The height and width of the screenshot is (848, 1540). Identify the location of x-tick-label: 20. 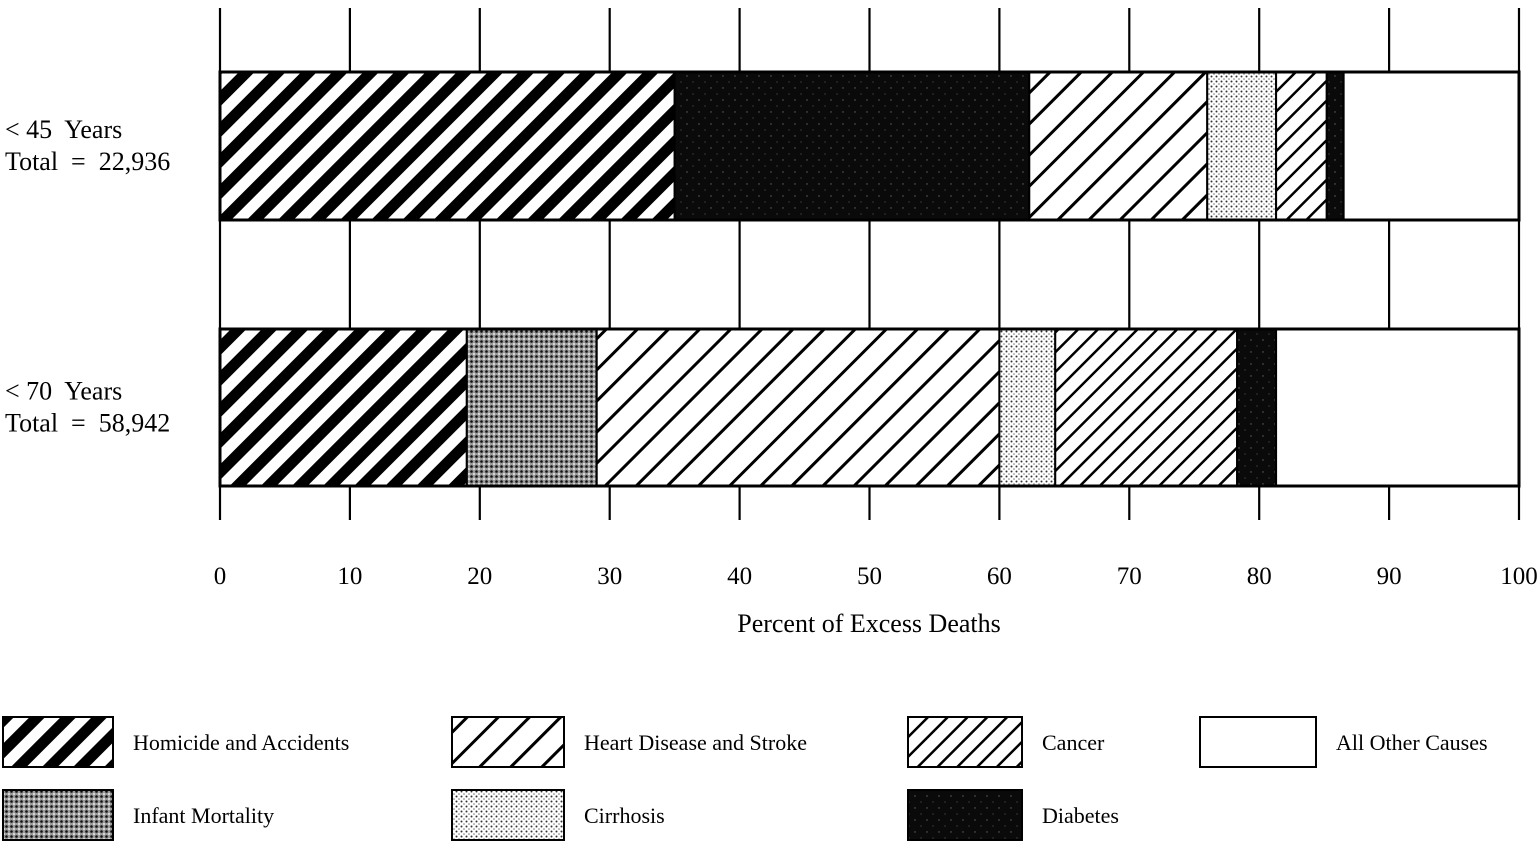
(479, 576).